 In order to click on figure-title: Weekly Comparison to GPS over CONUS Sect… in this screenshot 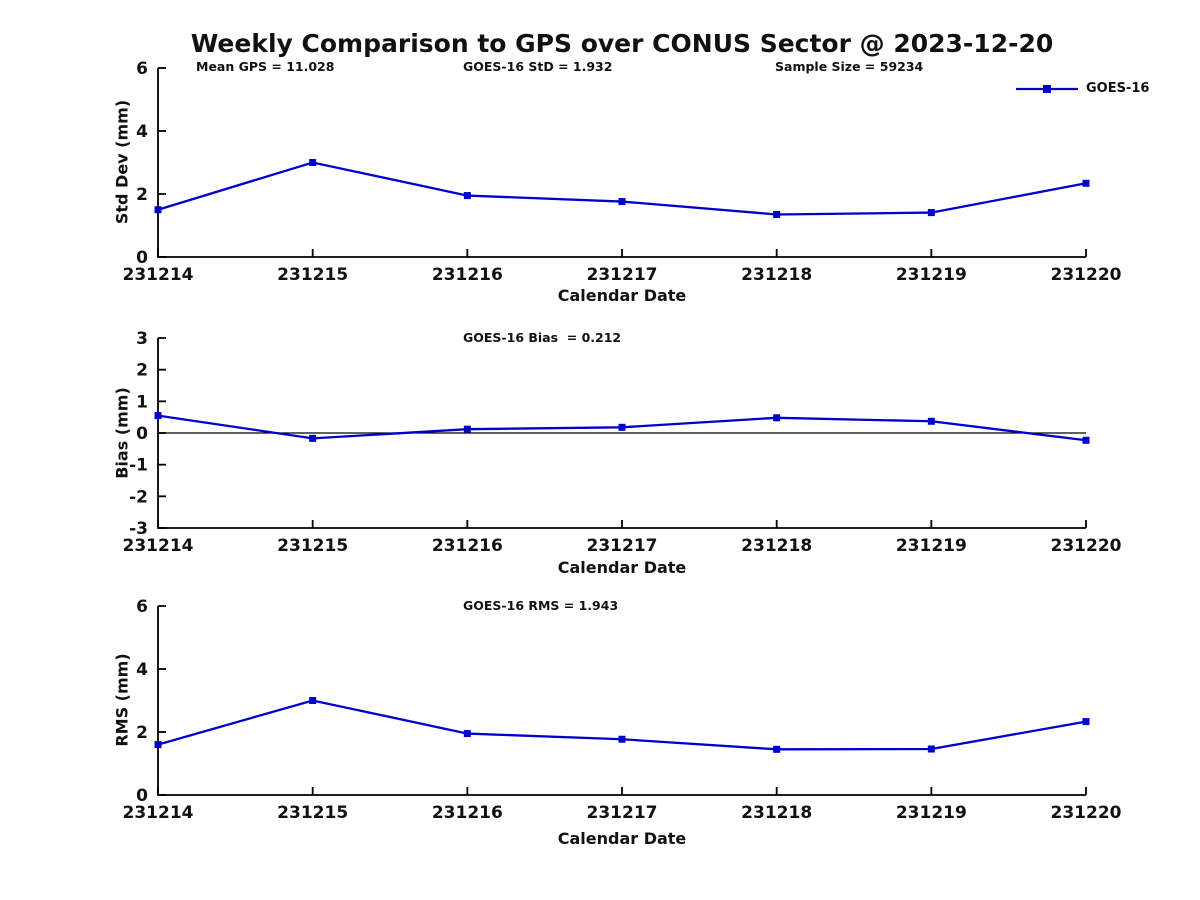, I will do `click(622, 43)`.